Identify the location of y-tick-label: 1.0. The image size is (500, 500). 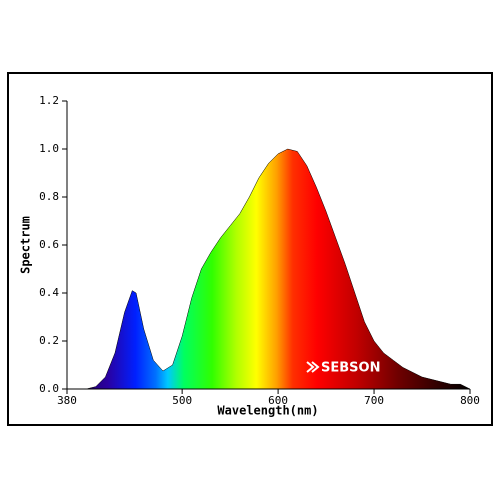
(49, 148).